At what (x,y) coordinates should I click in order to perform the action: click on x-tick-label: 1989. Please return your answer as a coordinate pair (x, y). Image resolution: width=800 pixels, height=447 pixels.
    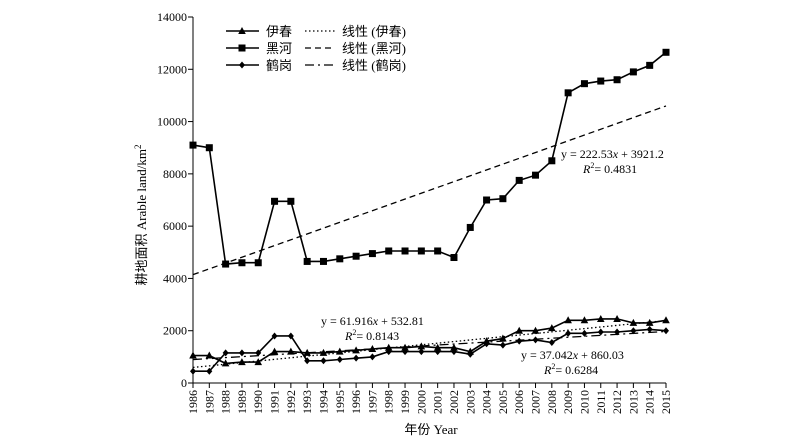
    Looking at the image, I should click on (242, 402).